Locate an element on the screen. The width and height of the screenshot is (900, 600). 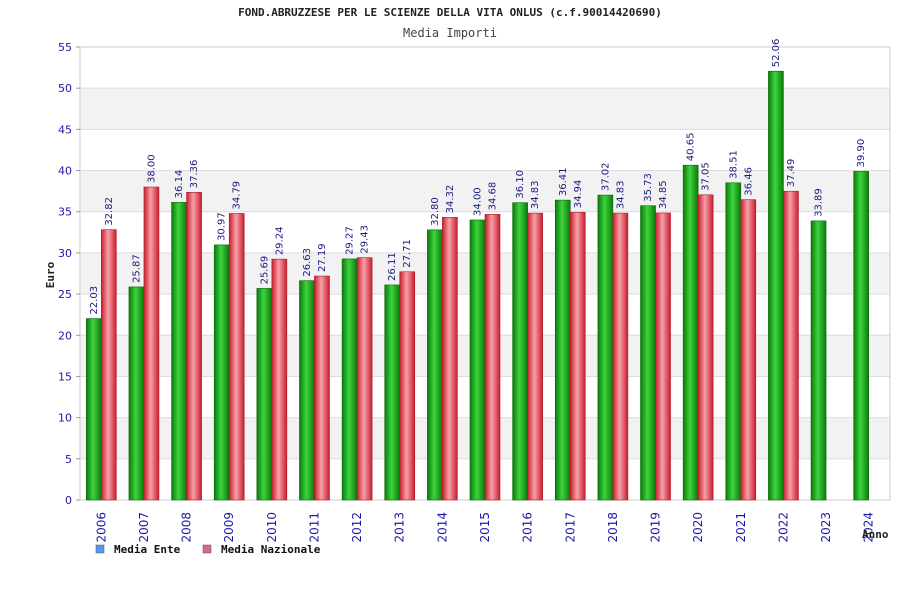
x-tick-label: 2020 is located at coordinates (698, 527).